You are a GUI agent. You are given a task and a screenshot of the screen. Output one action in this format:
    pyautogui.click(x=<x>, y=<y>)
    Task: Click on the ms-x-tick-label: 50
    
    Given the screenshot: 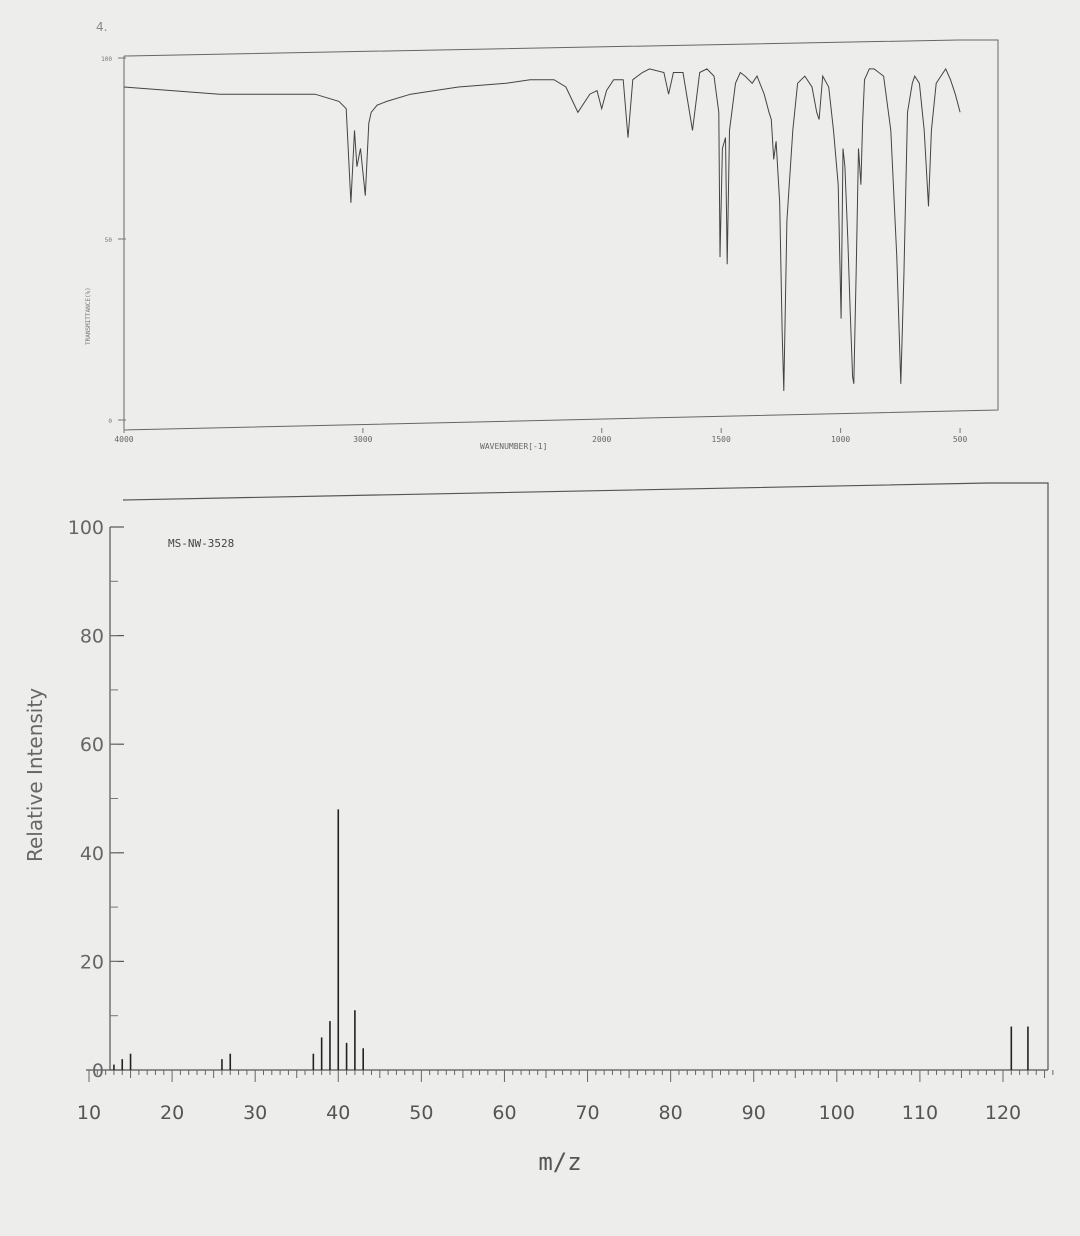 What is the action you would take?
    pyautogui.click(x=421, y=1113)
    